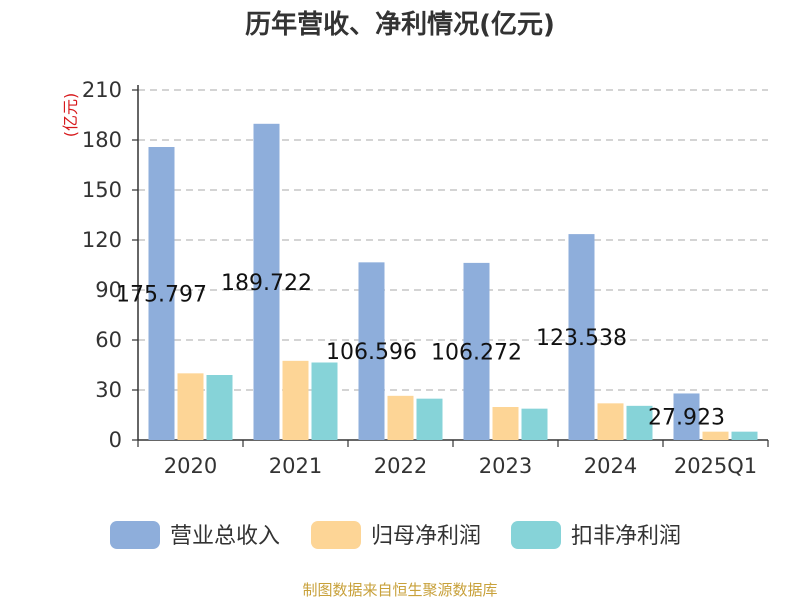  What do you see at coordinates (108, 390) in the screenshot?
I see `y-tick-label: 30` at bounding box center [108, 390].